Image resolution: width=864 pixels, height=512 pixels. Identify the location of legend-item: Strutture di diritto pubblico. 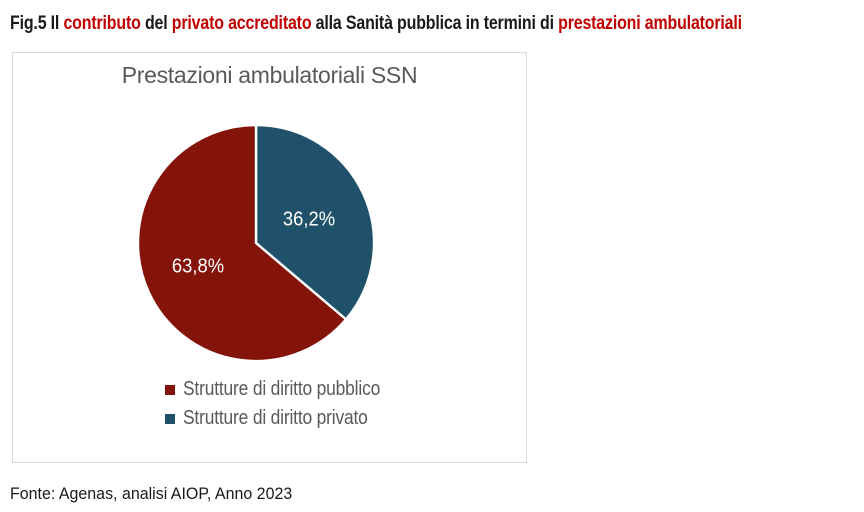
(287, 389).